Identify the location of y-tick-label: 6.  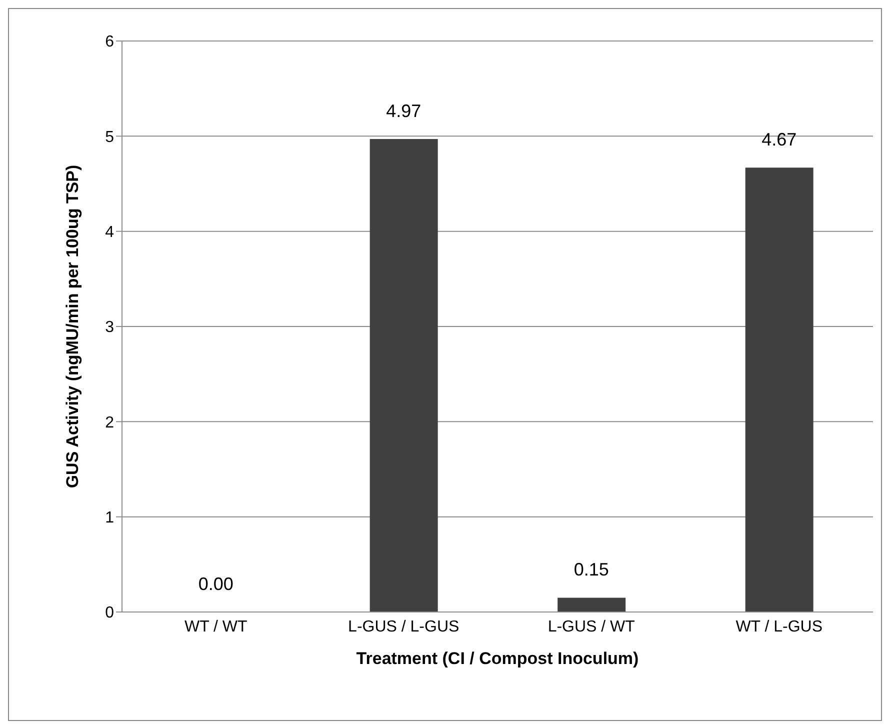
(109, 42).